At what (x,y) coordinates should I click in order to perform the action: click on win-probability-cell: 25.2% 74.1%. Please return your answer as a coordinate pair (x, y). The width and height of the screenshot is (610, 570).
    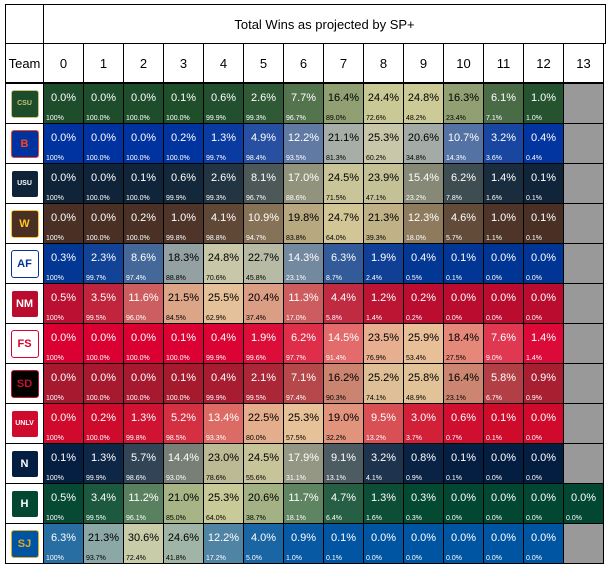
    Looking at the image, I should click on (383, 383).